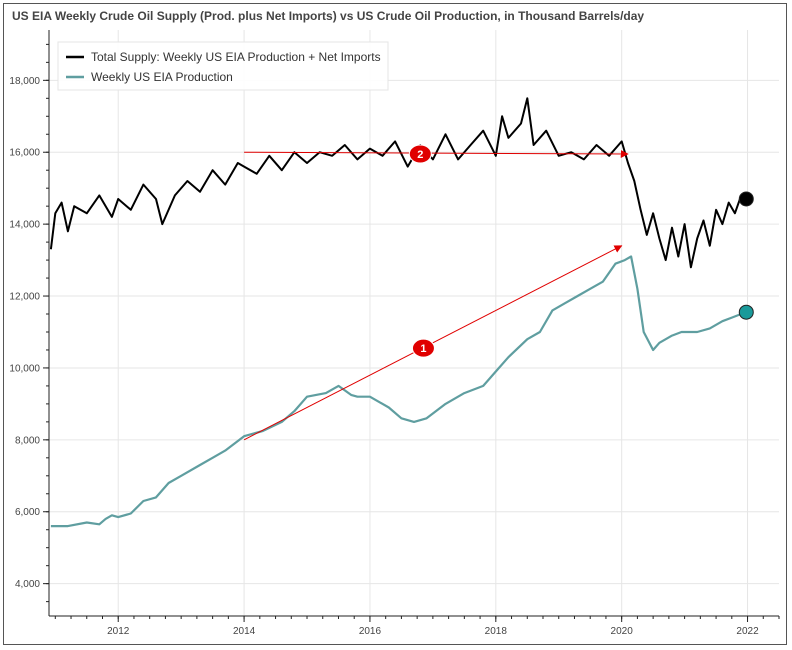  What do you see at coordinates (27, 584) in the screenshot?
I see `y-tick-label: 4,000` at bounding box center [27, 584].